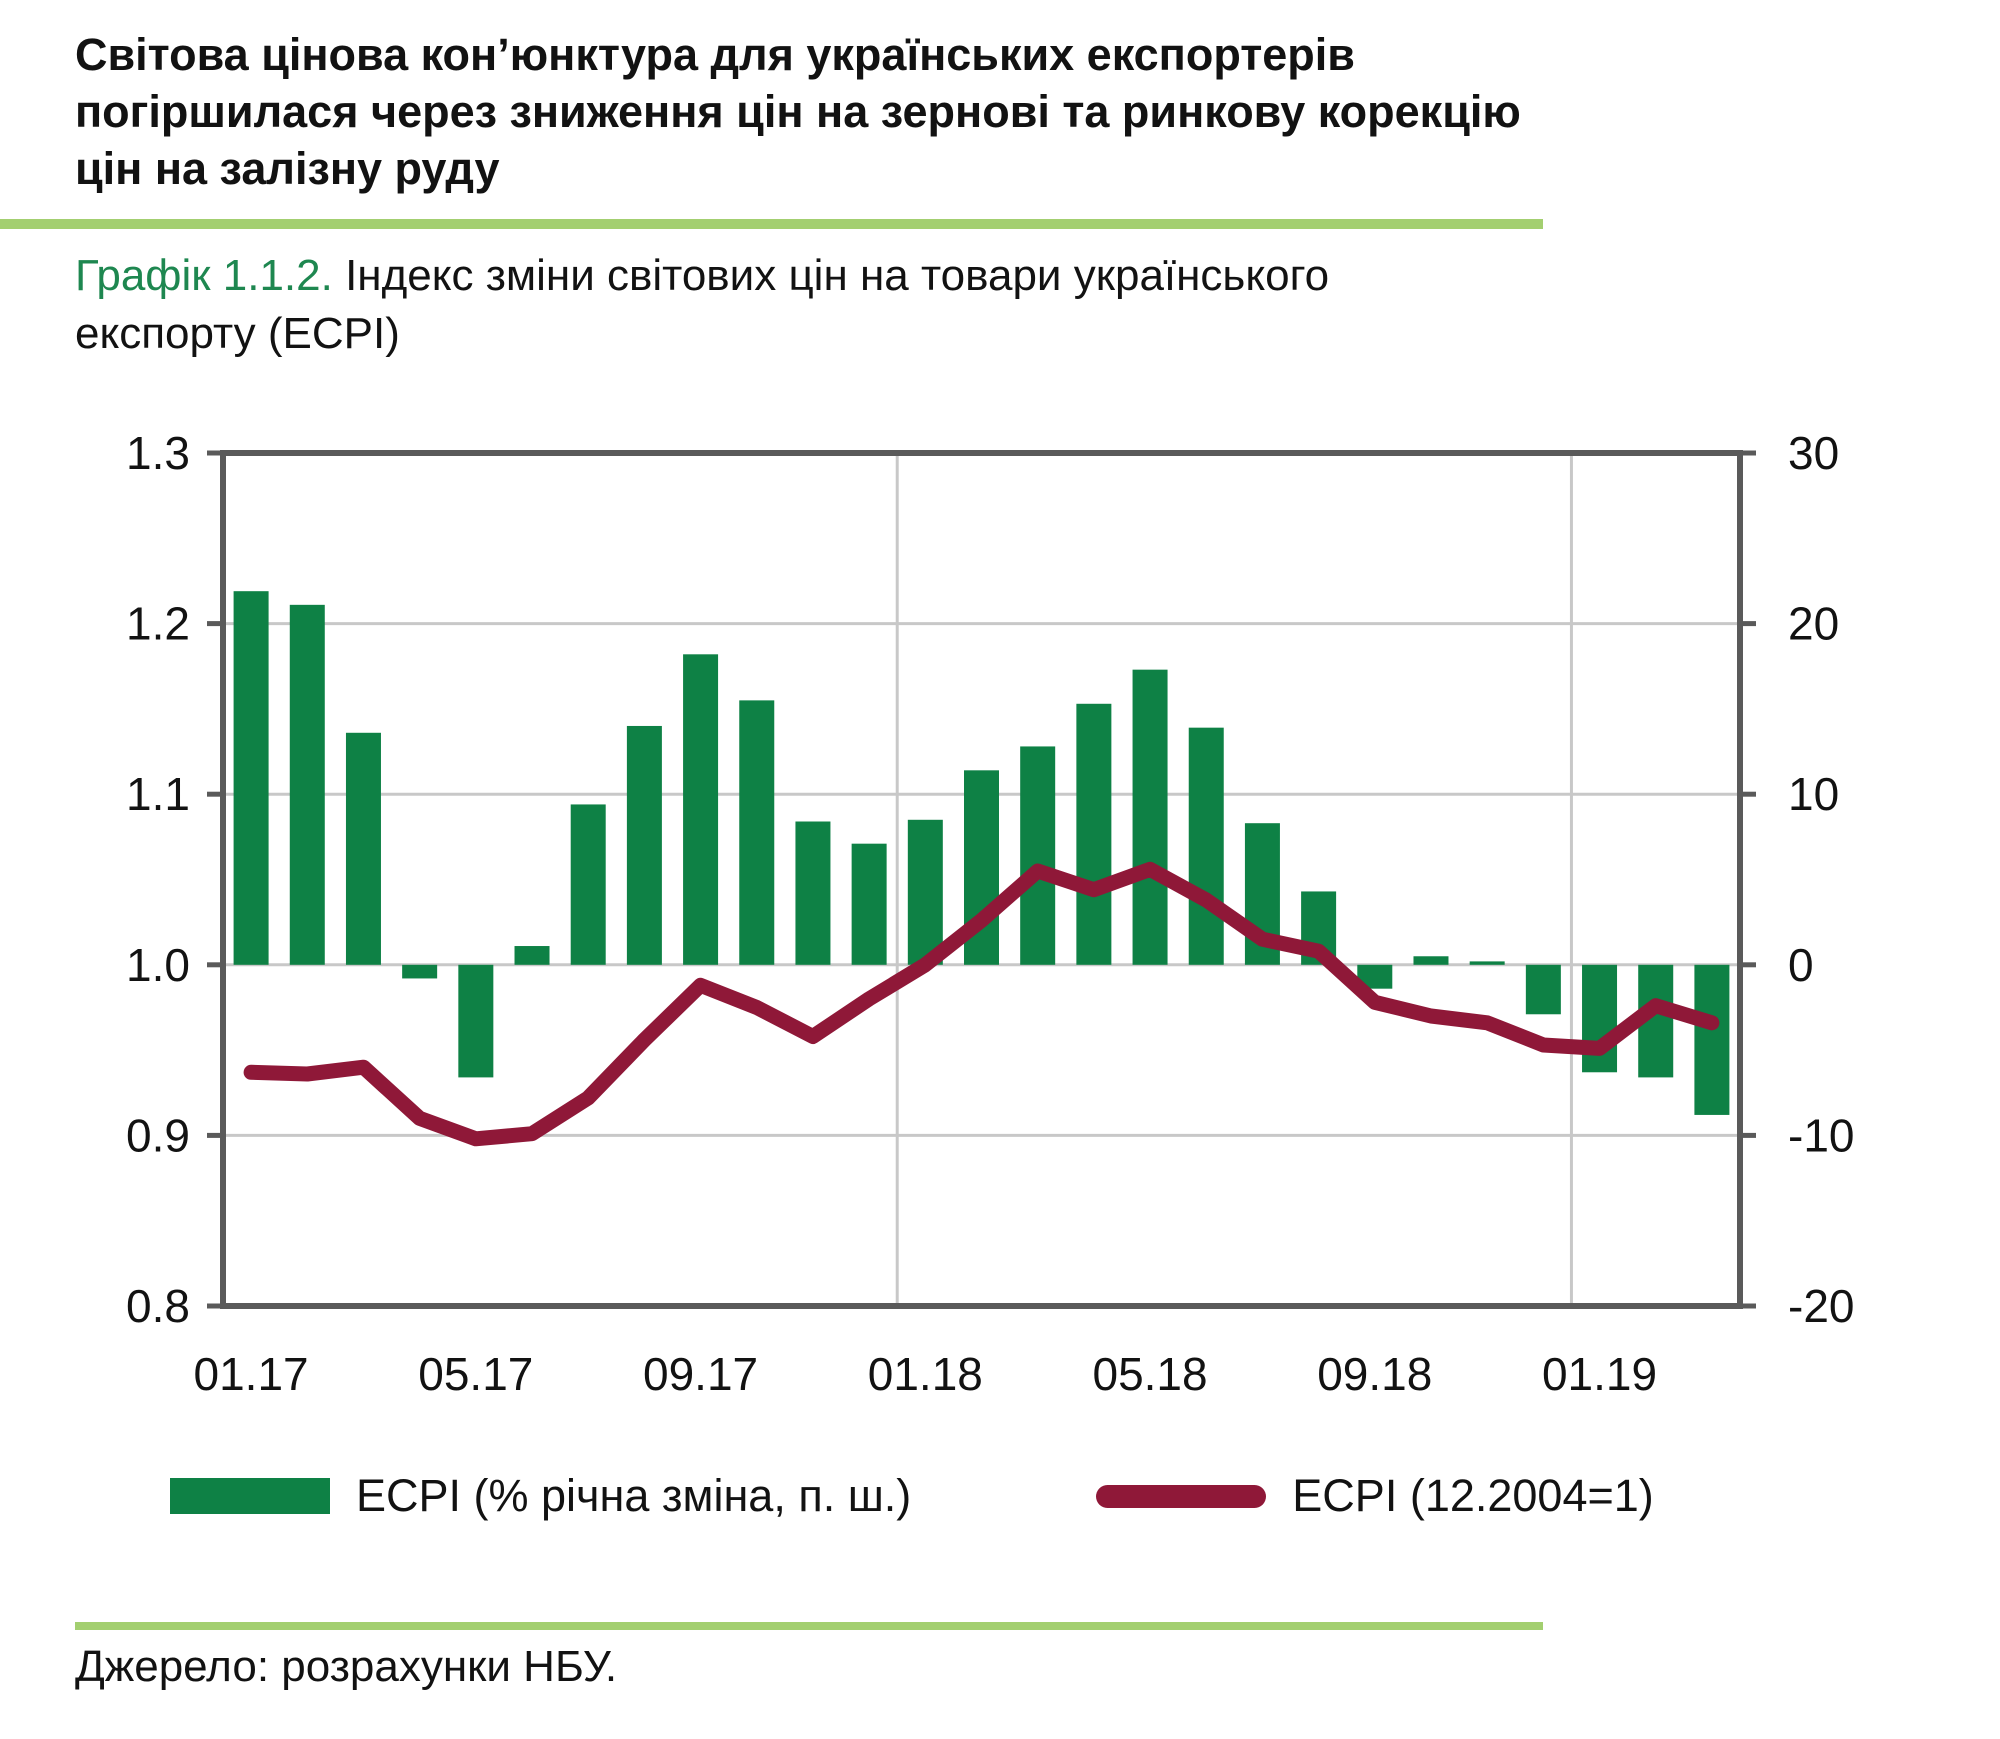  Describe the element at coordinates (420, 971) in the screenshot. I see `bar-04.17` at that location.